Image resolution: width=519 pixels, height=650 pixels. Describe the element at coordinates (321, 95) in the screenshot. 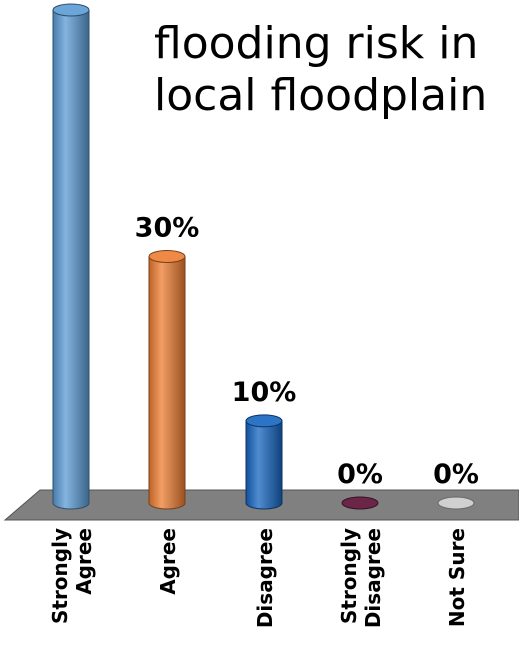

I see `chart-title-line-2: local floodplain` at that location.